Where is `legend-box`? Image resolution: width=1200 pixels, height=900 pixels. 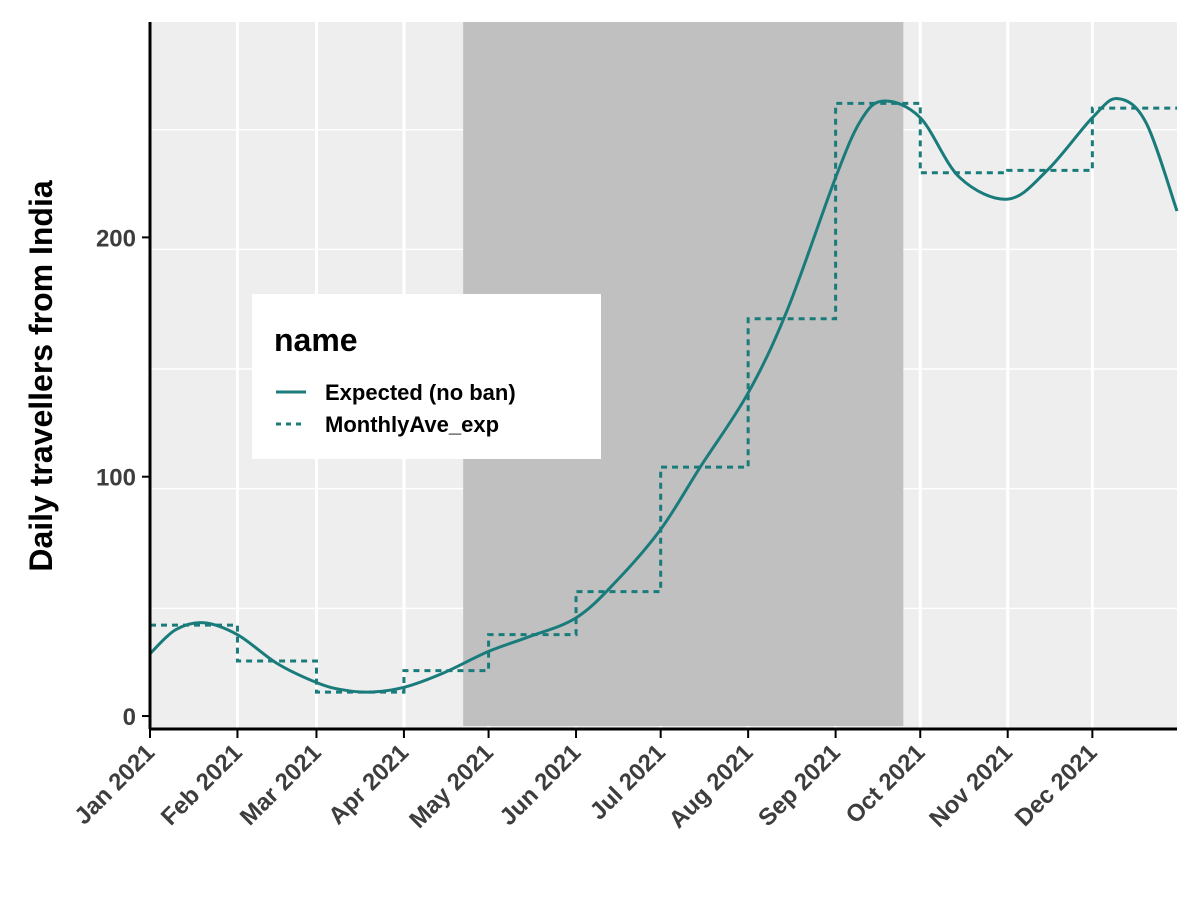 legend-box is located at coordinates (426, 376).